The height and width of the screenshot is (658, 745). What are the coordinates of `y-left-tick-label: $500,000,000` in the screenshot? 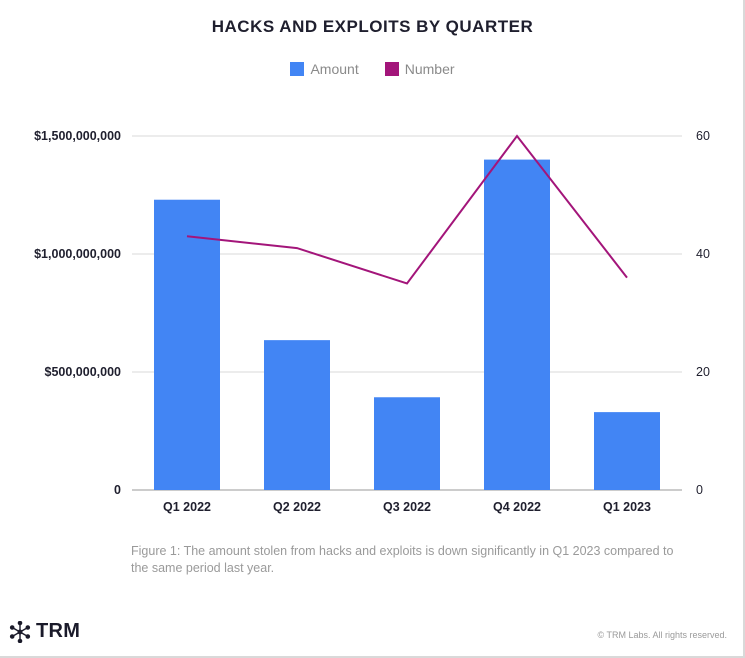 It's located at (83, 372).